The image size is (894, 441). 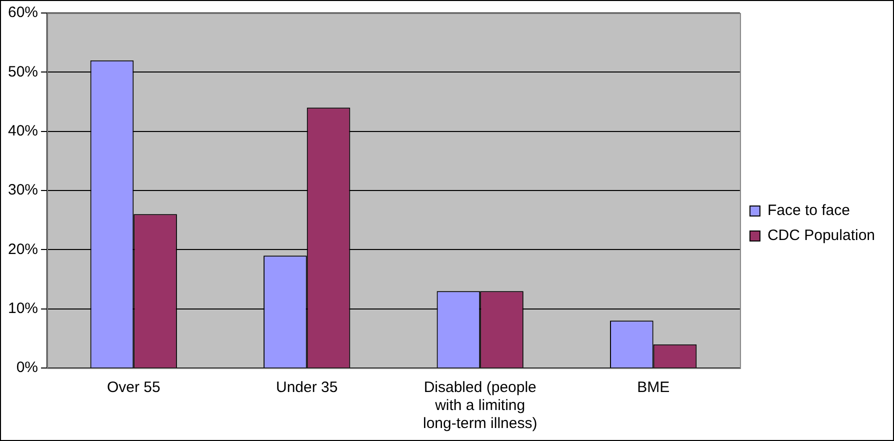 What do you see at coordinates (23, 190) in the screenshot?
I see `y-tick-label: 30%` at bounding box center [23, 190].